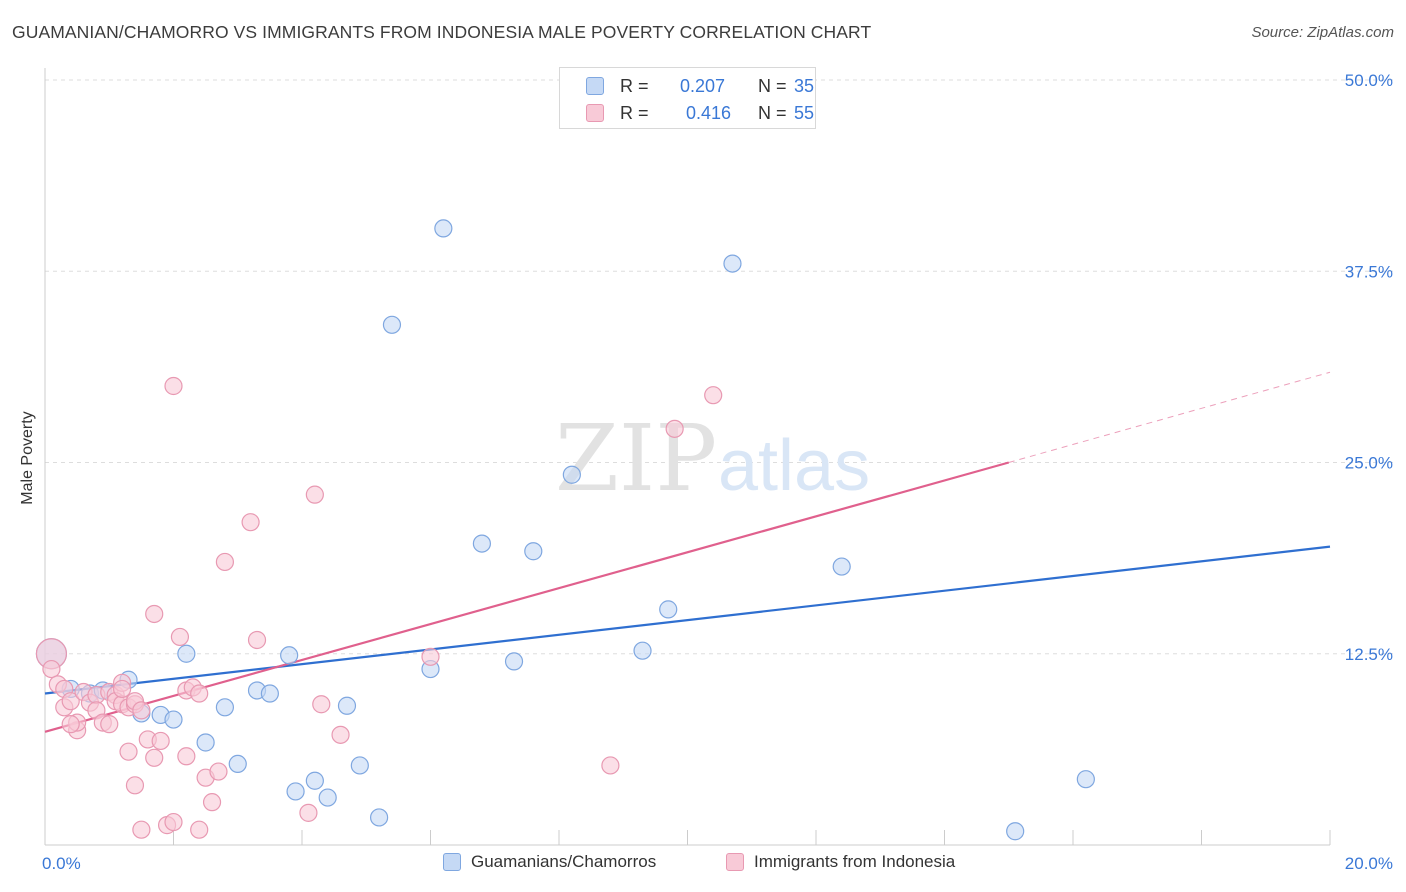 The height and width of the screenshot is (892, 1406). What do you see at coordinates (564, 861) in the screenshot?
I see `legend-label: Guamanians/Chamorros` at bounding box center [564, 861].